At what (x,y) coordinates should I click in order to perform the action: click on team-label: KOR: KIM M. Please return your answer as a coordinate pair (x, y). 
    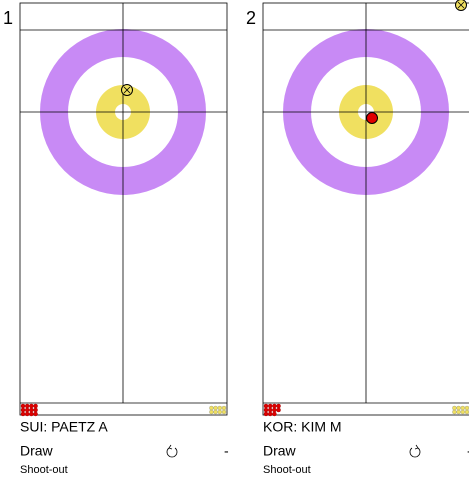
    Looking at the image, I should click on (302, 427).